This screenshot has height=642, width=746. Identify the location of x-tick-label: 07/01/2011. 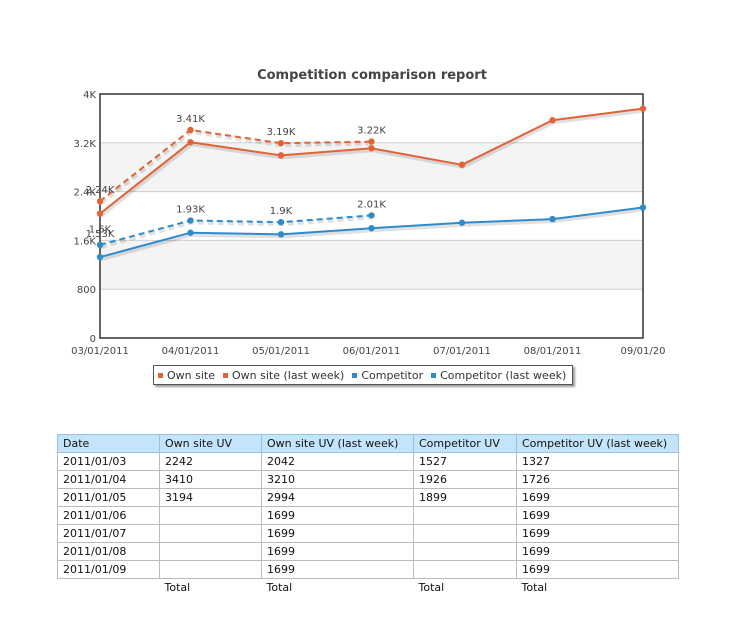
(462, 351).